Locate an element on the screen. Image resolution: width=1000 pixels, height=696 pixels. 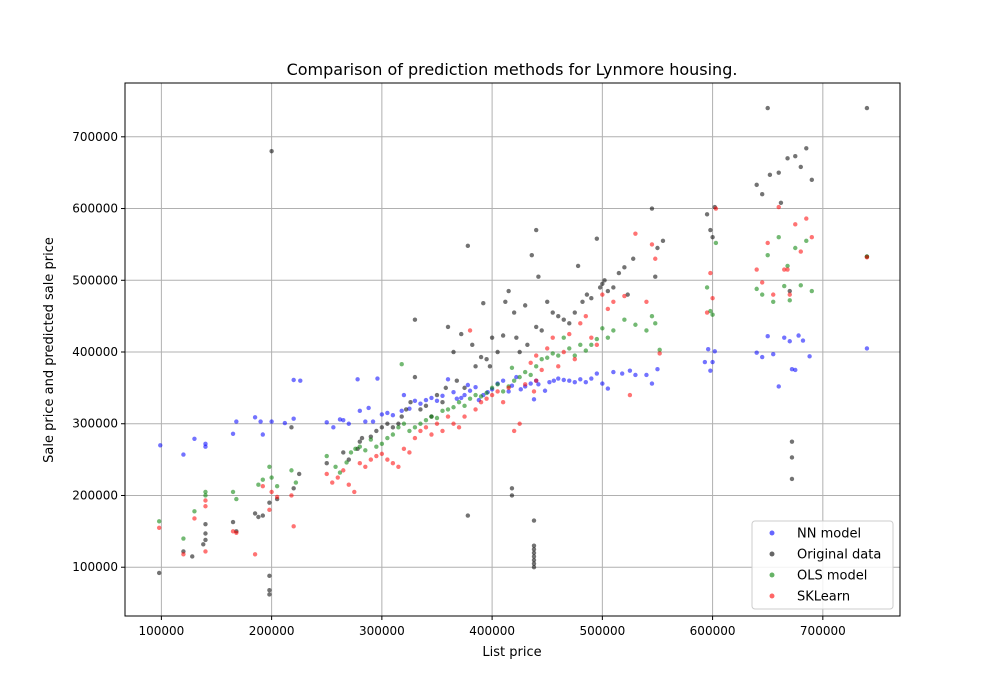
legend-box is located at coordinates (822, 565).